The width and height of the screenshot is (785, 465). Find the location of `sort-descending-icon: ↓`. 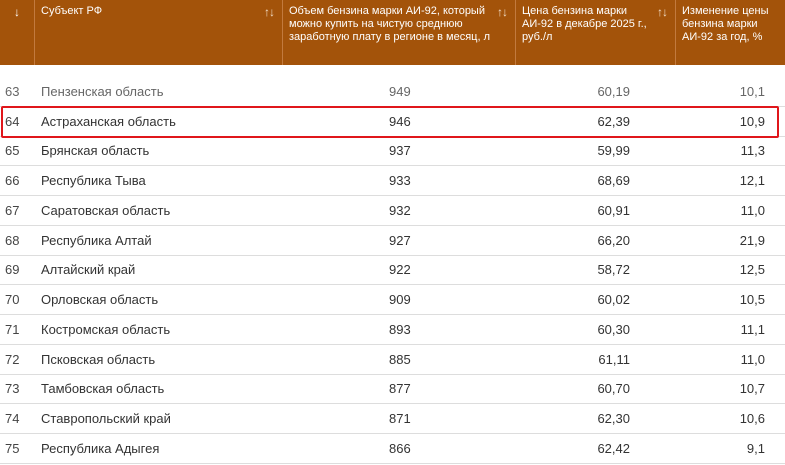

sort-descending-icon: ↓ is located at coordinates (17, 12).